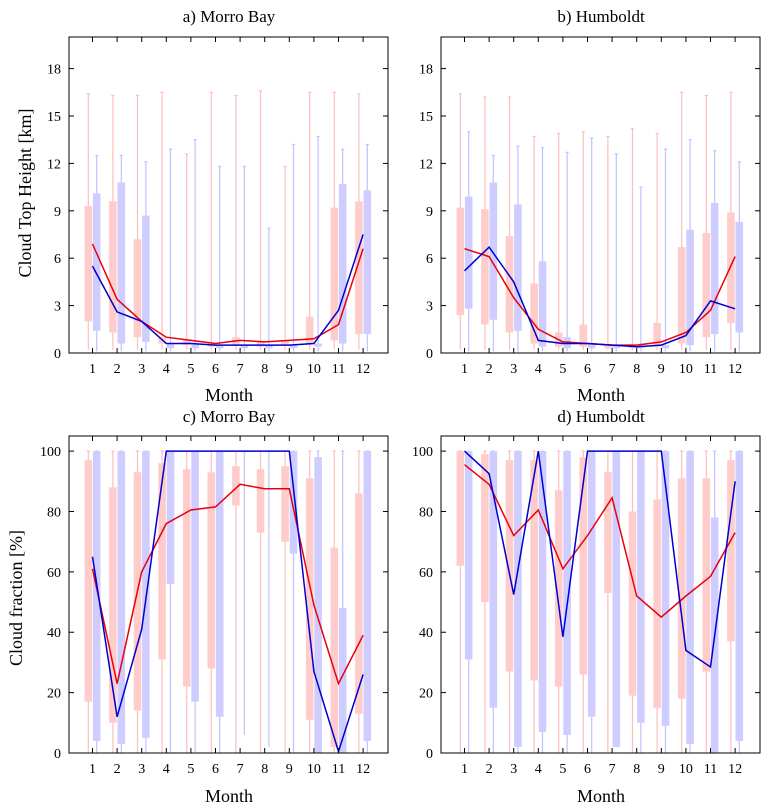 The width and height of the screenshot is (769, 810). What do you see at coordinates (229, 16) in the screenshot?
I see `panel-title: a) Morro Bay` at bounding box center [229, 16].